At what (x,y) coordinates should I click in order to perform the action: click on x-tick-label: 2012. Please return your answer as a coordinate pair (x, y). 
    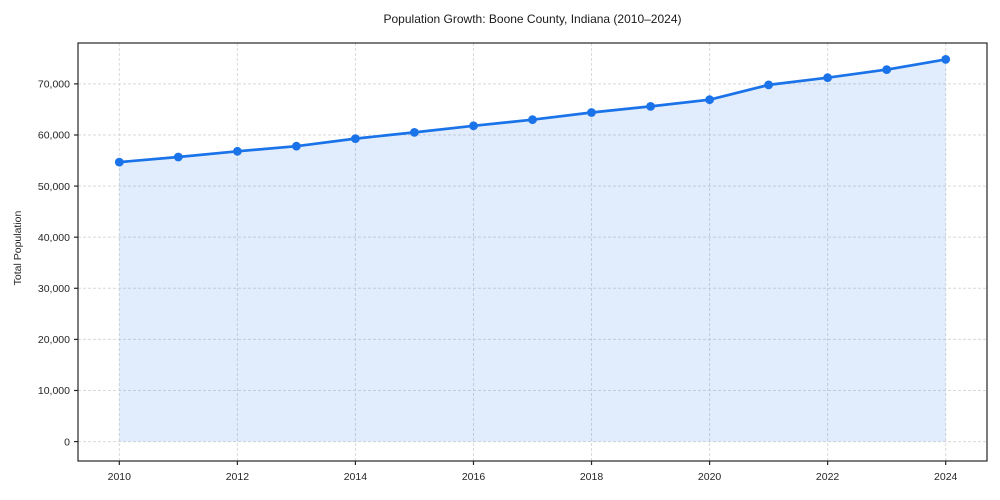
    Looking at the image, I should click on (238, 477).